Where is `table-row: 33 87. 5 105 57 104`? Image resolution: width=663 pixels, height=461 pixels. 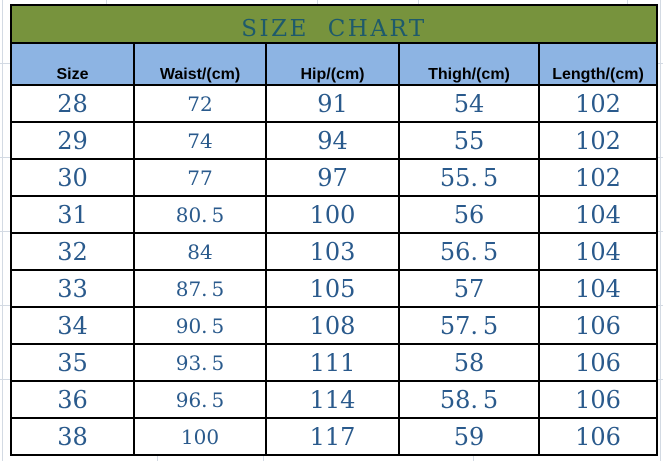
table-row: 33 87. 5 105 57 104 is located at coordinates (334, 288).